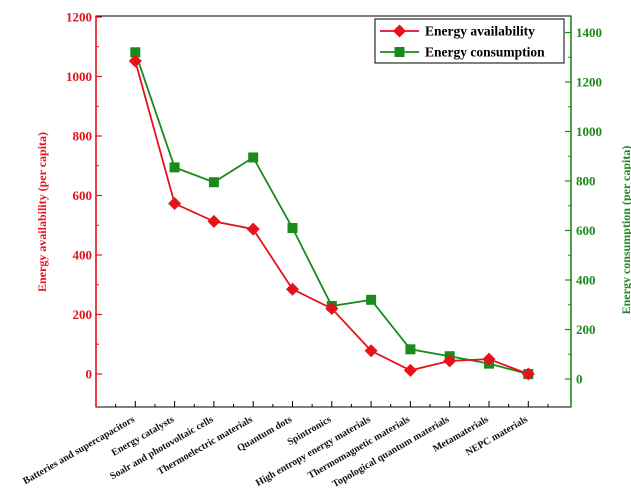  Describe the element at coordinates (83, 195) in the screenshot. I see `left-tick-label: 600` at that location.